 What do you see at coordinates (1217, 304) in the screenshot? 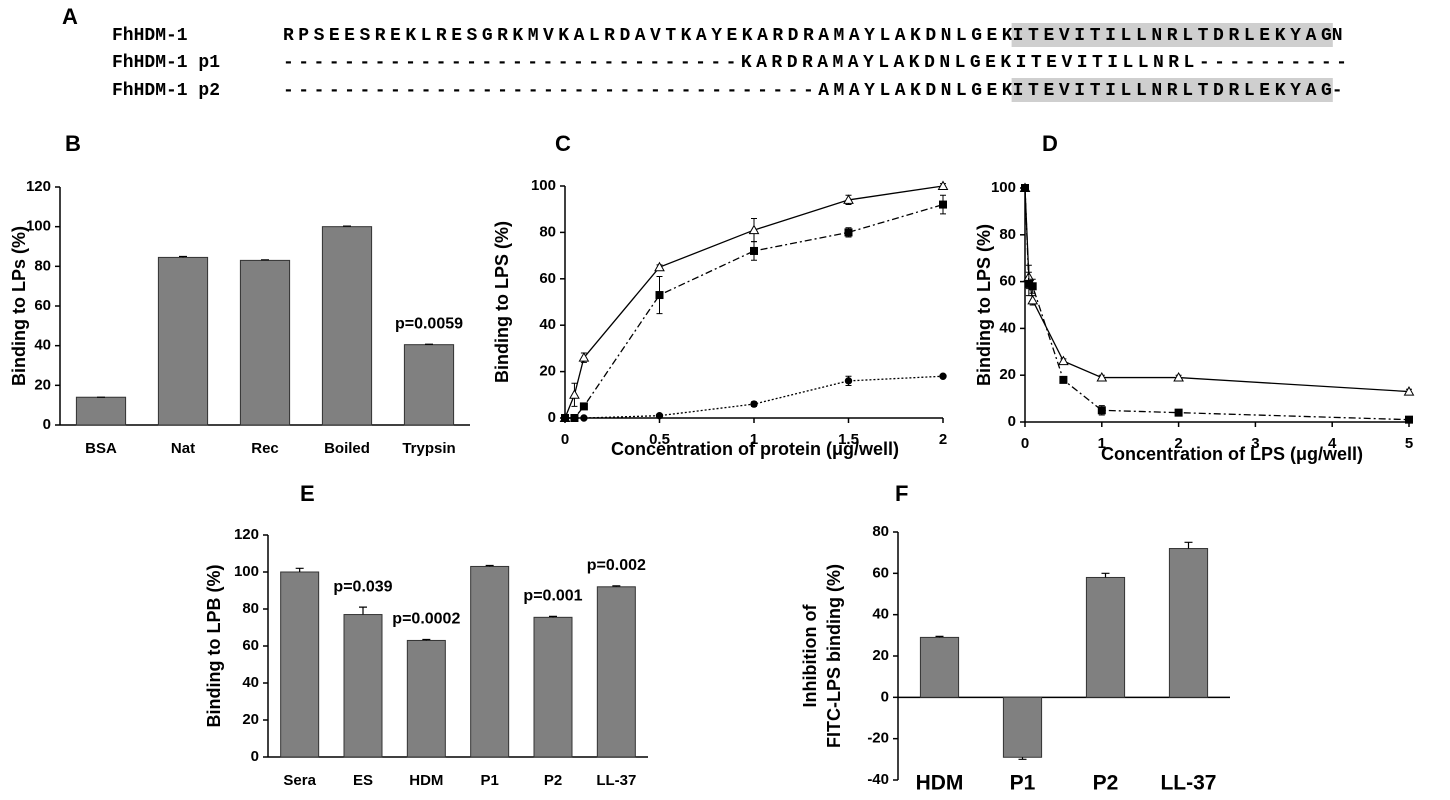
I see `series-line` at bounding box center [1217, 304].